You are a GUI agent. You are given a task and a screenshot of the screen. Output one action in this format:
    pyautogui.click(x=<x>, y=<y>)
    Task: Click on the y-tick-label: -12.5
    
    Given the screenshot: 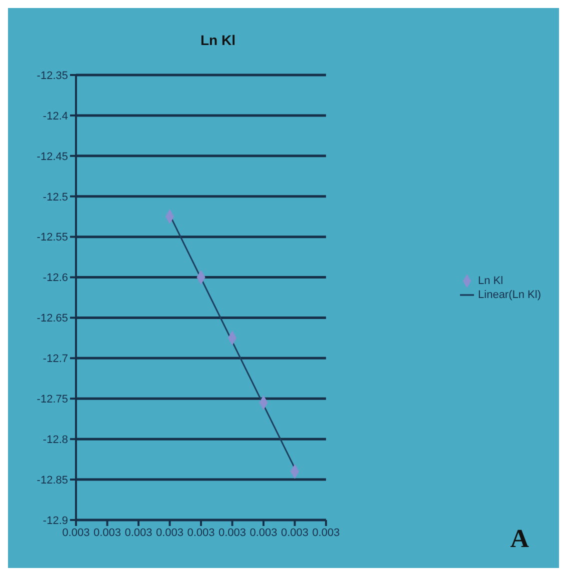 What is the action you would take?
    pyautogui.click(x=55, y=197)
    